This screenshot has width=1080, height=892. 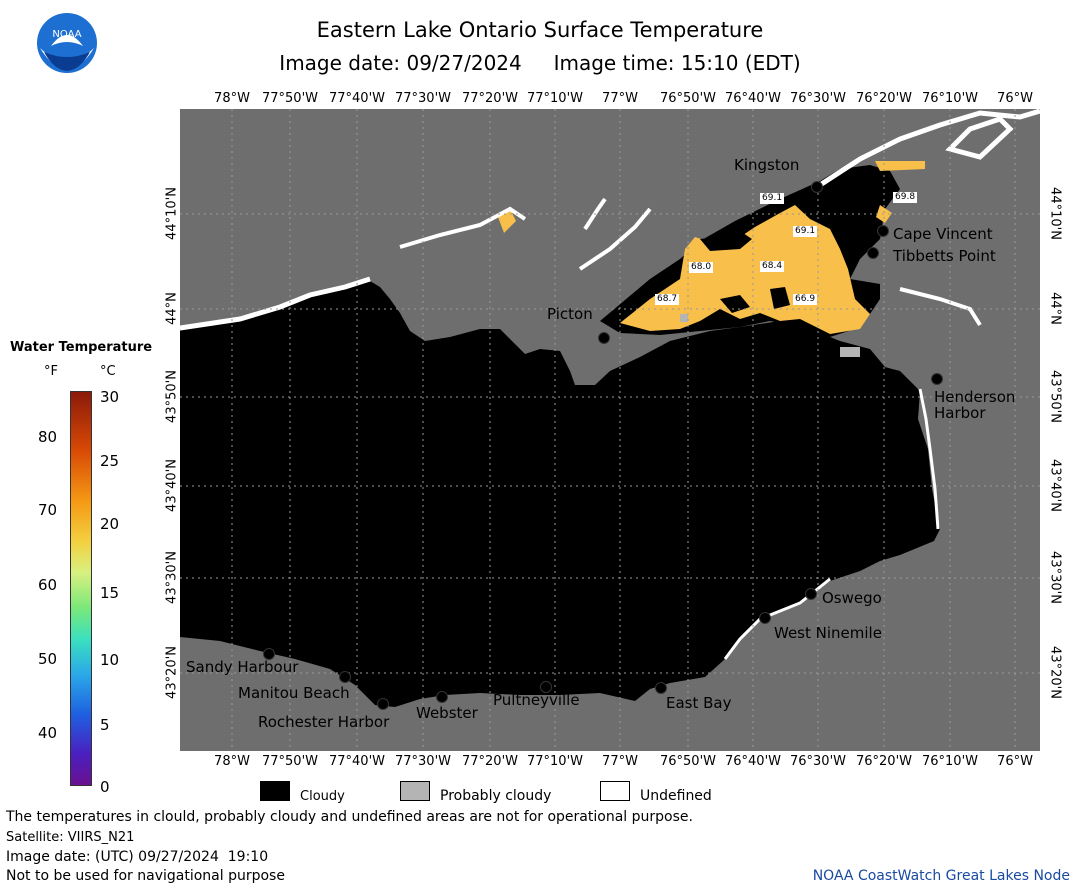 What do you see at coordinates (883, 98) in the screenshot?
I see `longitude-label: 76°20'W` at bounding box center [883, 98].